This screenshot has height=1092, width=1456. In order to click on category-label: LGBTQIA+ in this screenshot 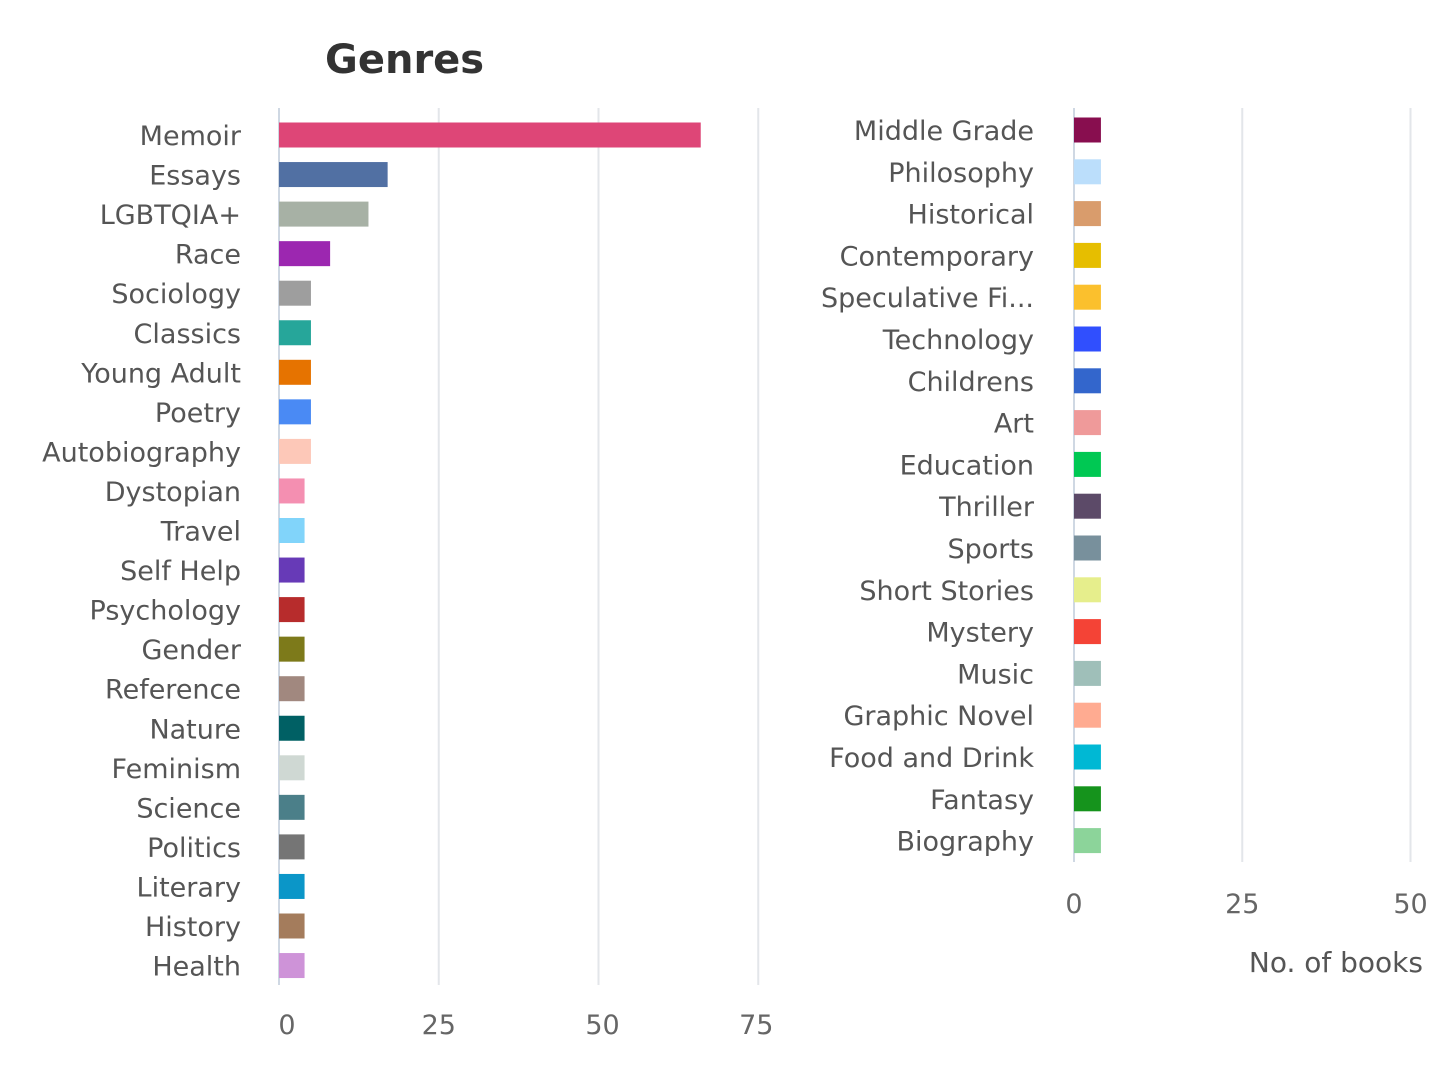, I will do `click(170, 215)`.